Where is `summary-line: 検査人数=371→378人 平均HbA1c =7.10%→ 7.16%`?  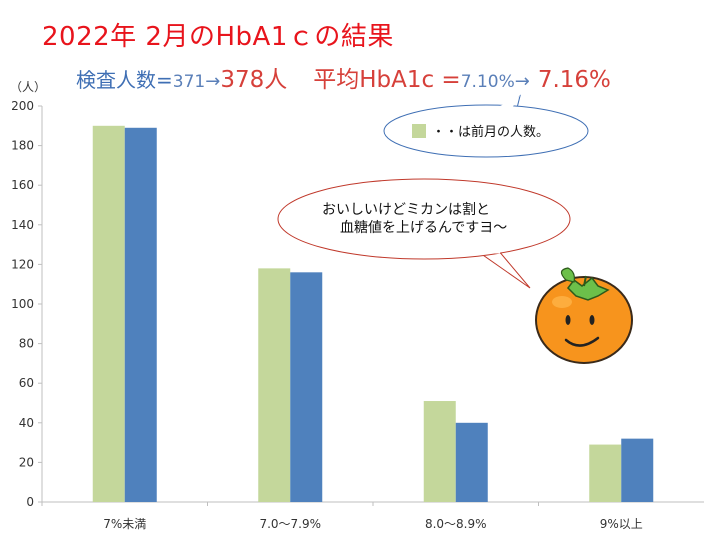
summary-line: 検査人数=371→378人 平均HbA1c =7.10%→ 7.16% is located at coordinates (343, 77).